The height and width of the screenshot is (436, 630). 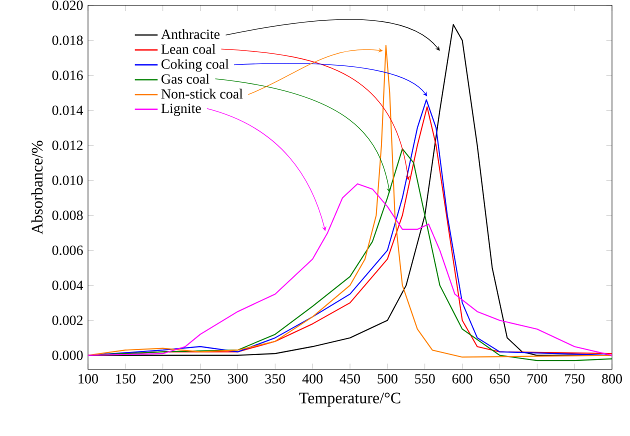 I want to click on x-tick-label: 200, so click(x=162, y=379).